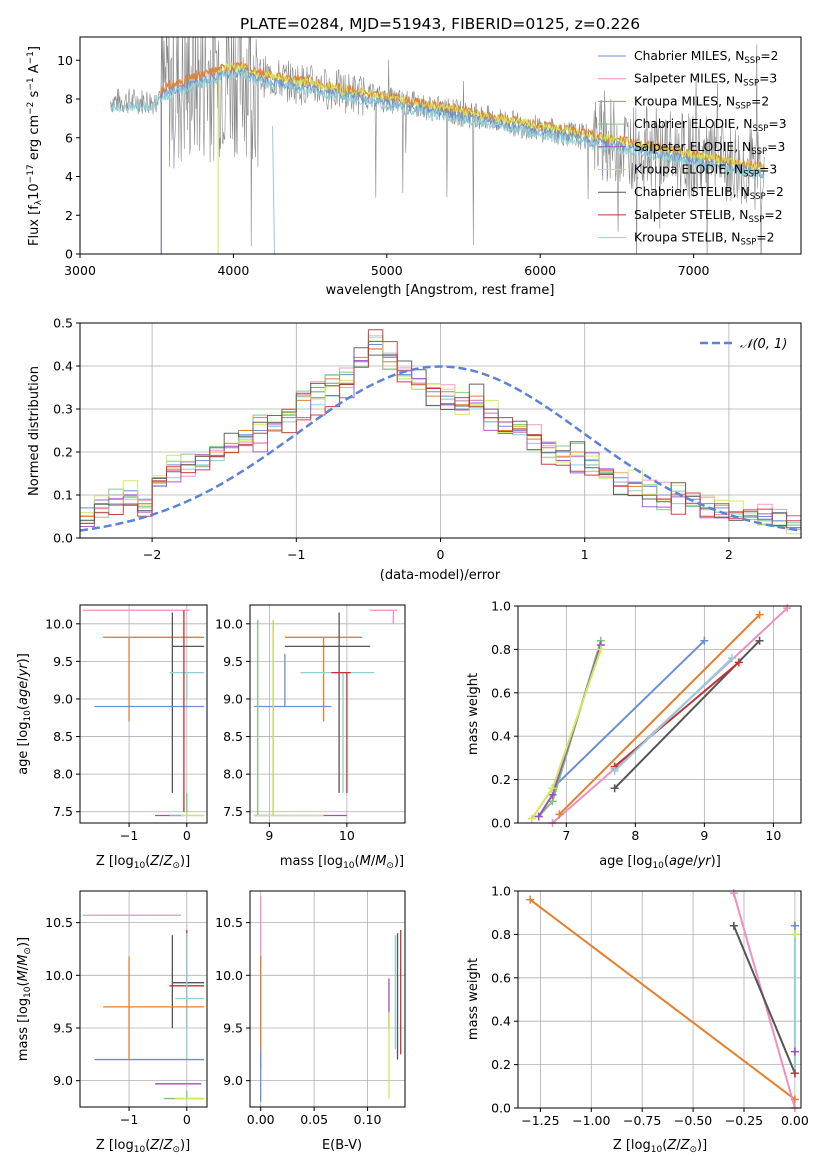 This screenshot has height=1170, width=819. What do you see at coordinates (327, 714) in the screenshot?
I see `age-mass-frame` at bounding box center [327, 714].